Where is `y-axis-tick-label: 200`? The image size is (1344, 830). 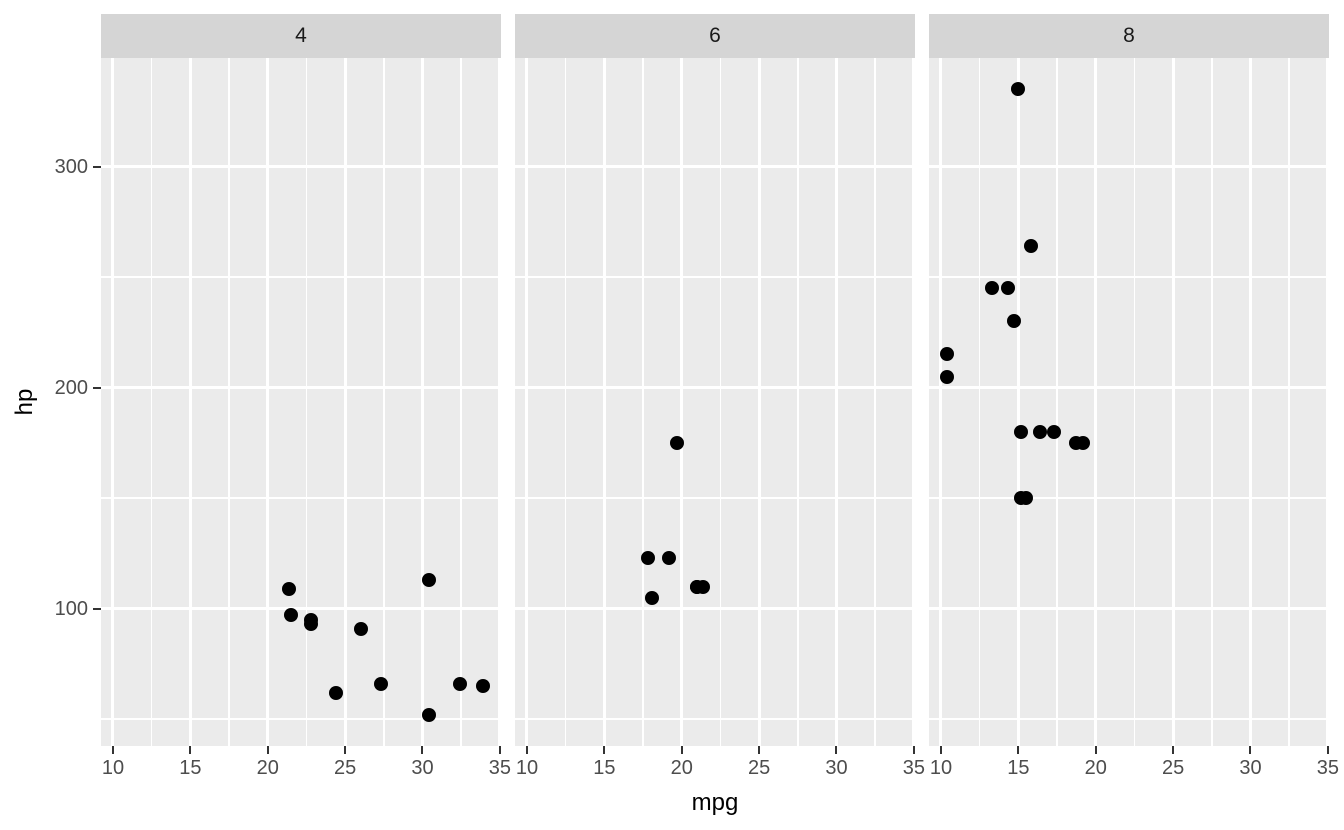
y-axis-tick-label: 200 is located at coordinates (71, 387).